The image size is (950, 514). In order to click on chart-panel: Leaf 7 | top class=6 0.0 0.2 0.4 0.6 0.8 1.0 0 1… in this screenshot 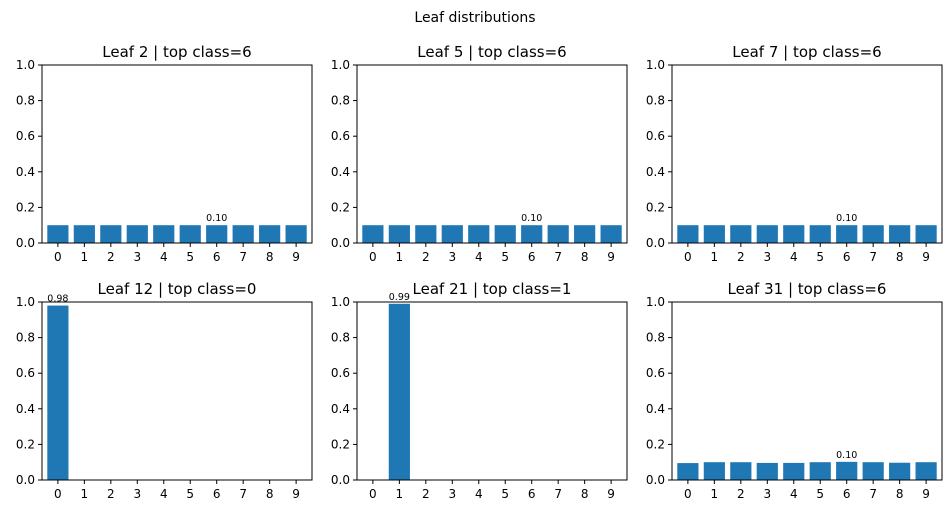, I will do `click(794, 153)`.